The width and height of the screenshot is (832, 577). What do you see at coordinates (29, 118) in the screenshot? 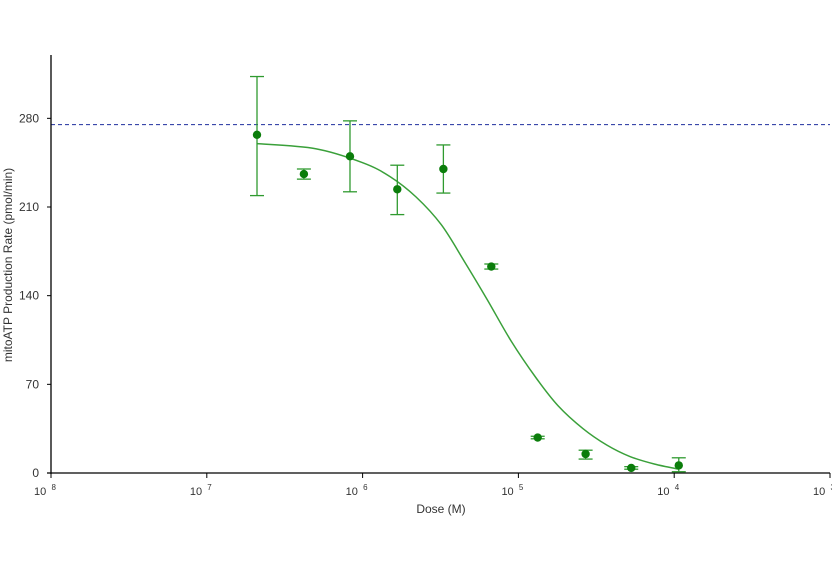
I see `y-tick-label: 280` at bounding box center [29, 118].